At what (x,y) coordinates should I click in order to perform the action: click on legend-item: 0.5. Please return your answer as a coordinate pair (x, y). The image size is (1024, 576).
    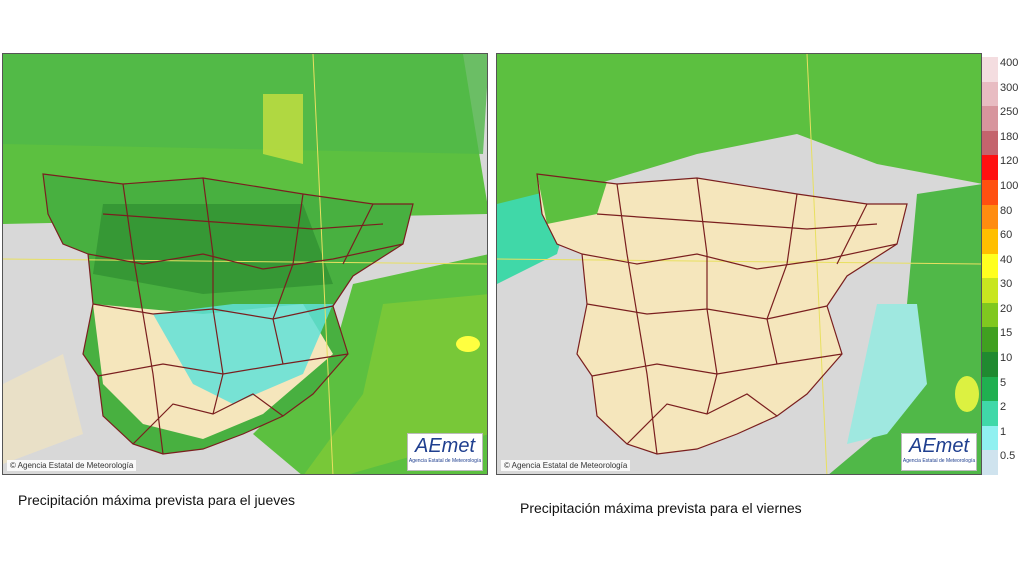
    Looking at the image, I should click on (1002, 462).